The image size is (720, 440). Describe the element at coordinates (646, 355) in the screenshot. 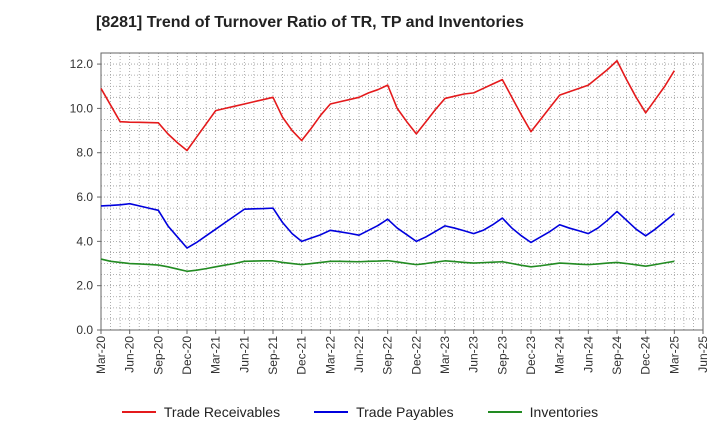

I see `x-tick-label: Dec-24` at that location.